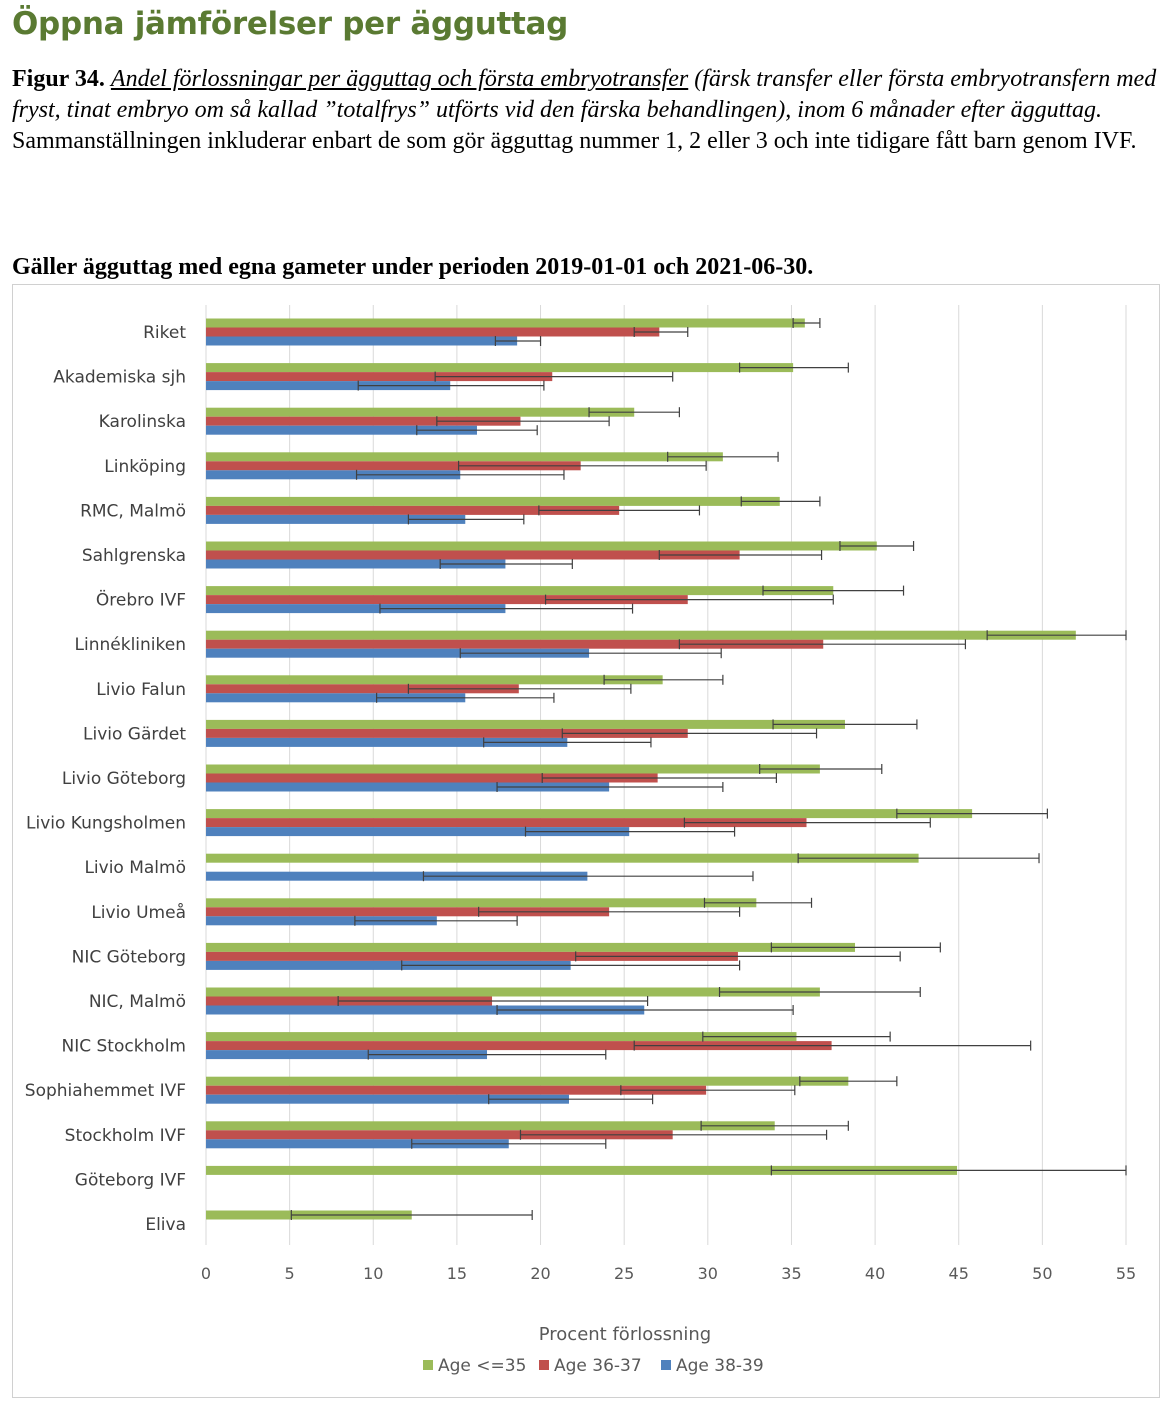 The width and height of the screenshot is (1172, 1406). I want to click on x-tick-label: 55, so click(1126, 1273).